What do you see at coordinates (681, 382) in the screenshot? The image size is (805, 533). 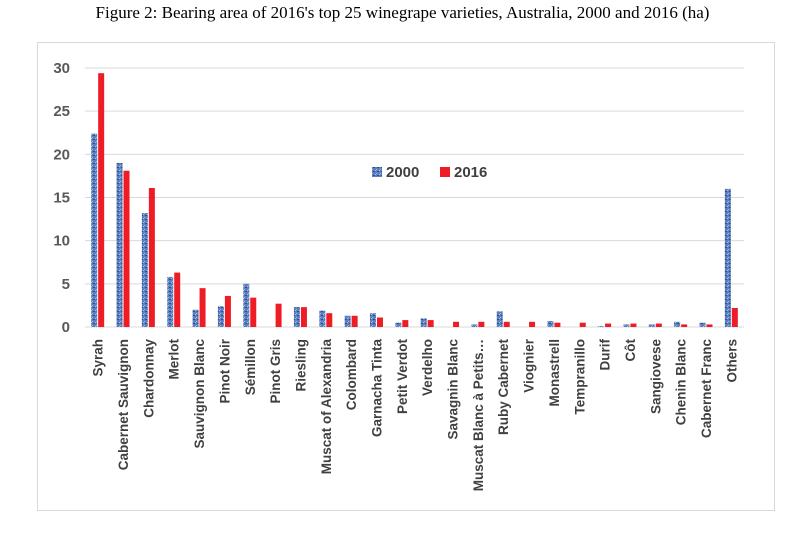 I see `x-category-label: Chenin Blanc` at bounding box center [681, 382].